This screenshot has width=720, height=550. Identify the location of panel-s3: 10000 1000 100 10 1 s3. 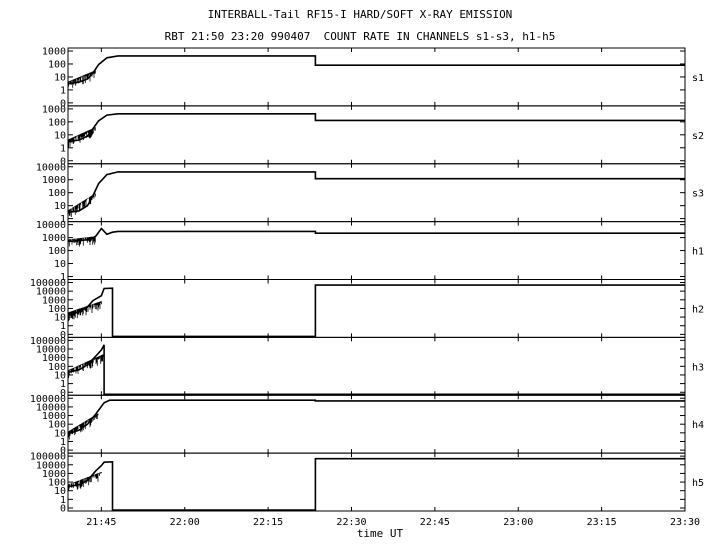
(370, 193).